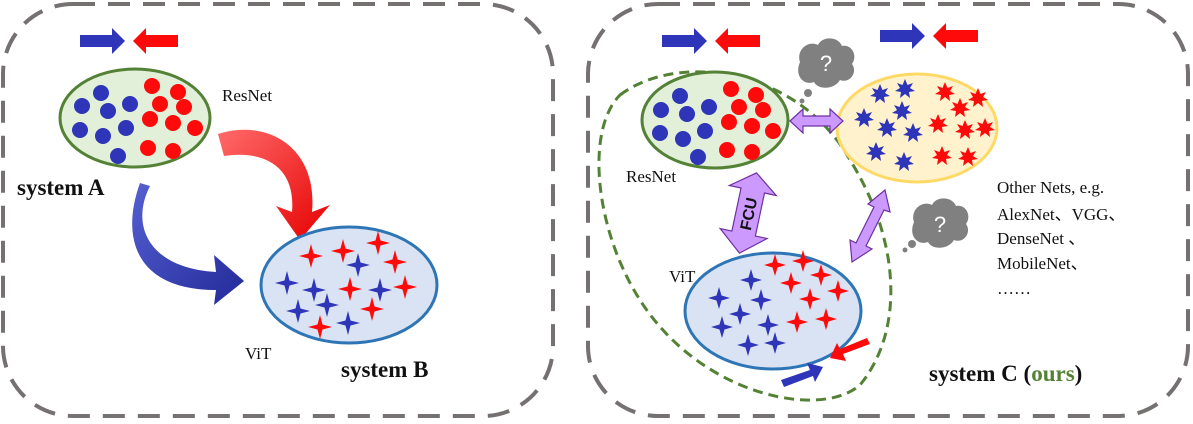 This screenshot has height=424, width=1193. I want to click on vit-label-c: ViT, so click(682, 276).